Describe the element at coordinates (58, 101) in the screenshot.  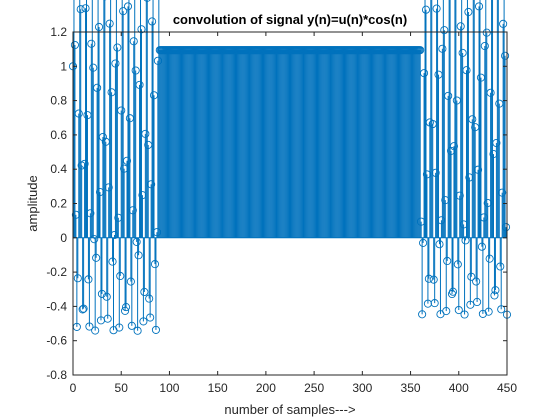
I see `y-tick-label: 0.8` at that location.